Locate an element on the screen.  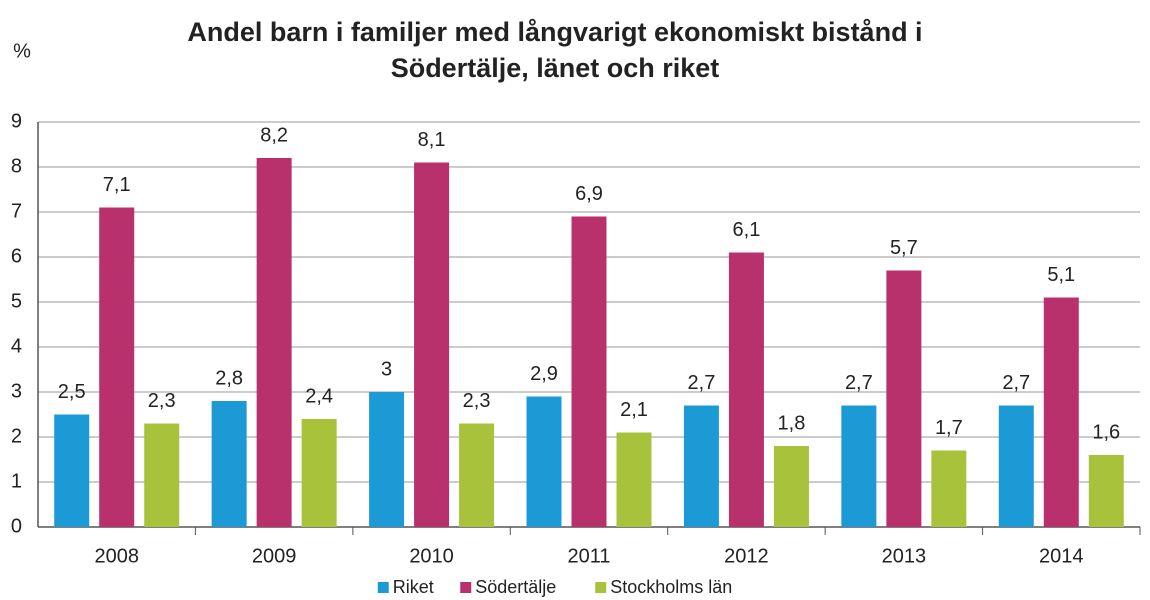
x-tick-label: 2010 is located at coordinates (431, 556).